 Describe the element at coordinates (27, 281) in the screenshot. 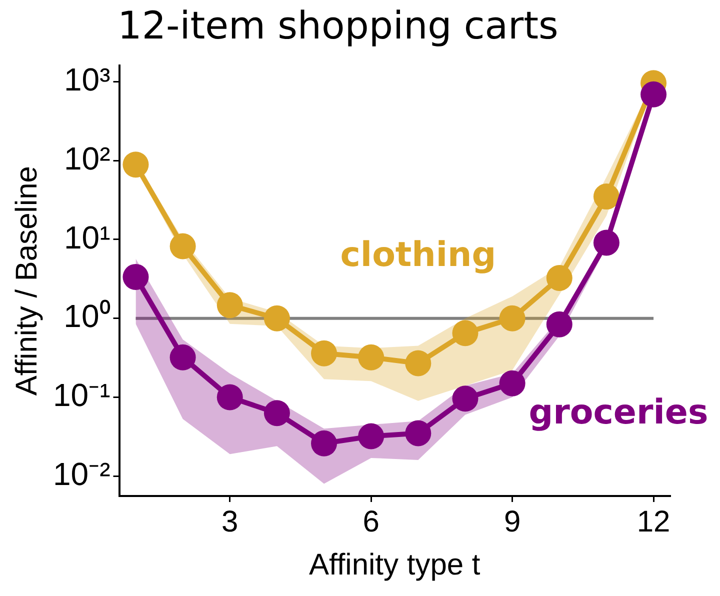

I see `y-axis-title: Affinity / Baseline` at that location.